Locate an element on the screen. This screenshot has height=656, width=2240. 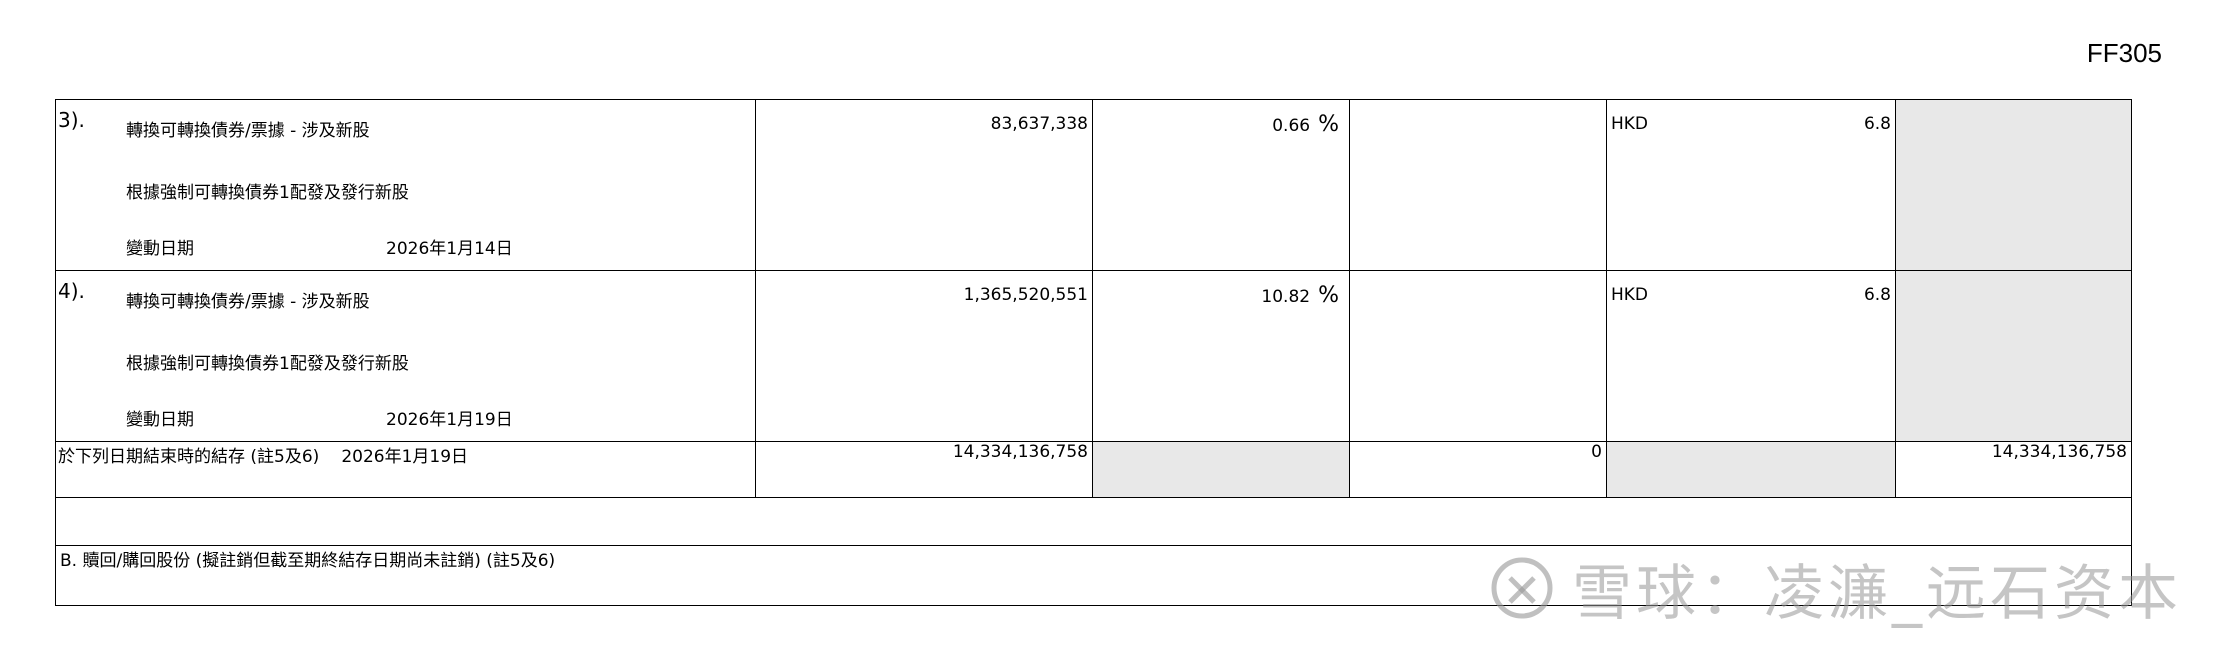
shares-cell: 83,637,338 is located at coordinates (924, 185).